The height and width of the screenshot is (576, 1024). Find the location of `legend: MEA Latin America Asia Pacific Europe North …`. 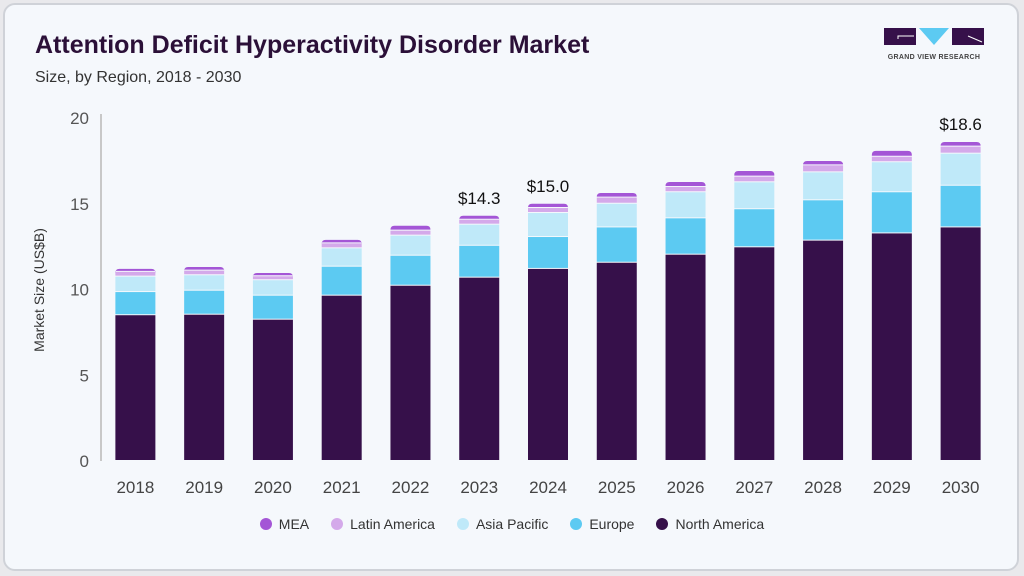

legend: MEA Latin America Asia Pacific Europe North … is located at coordinates (512, 524).